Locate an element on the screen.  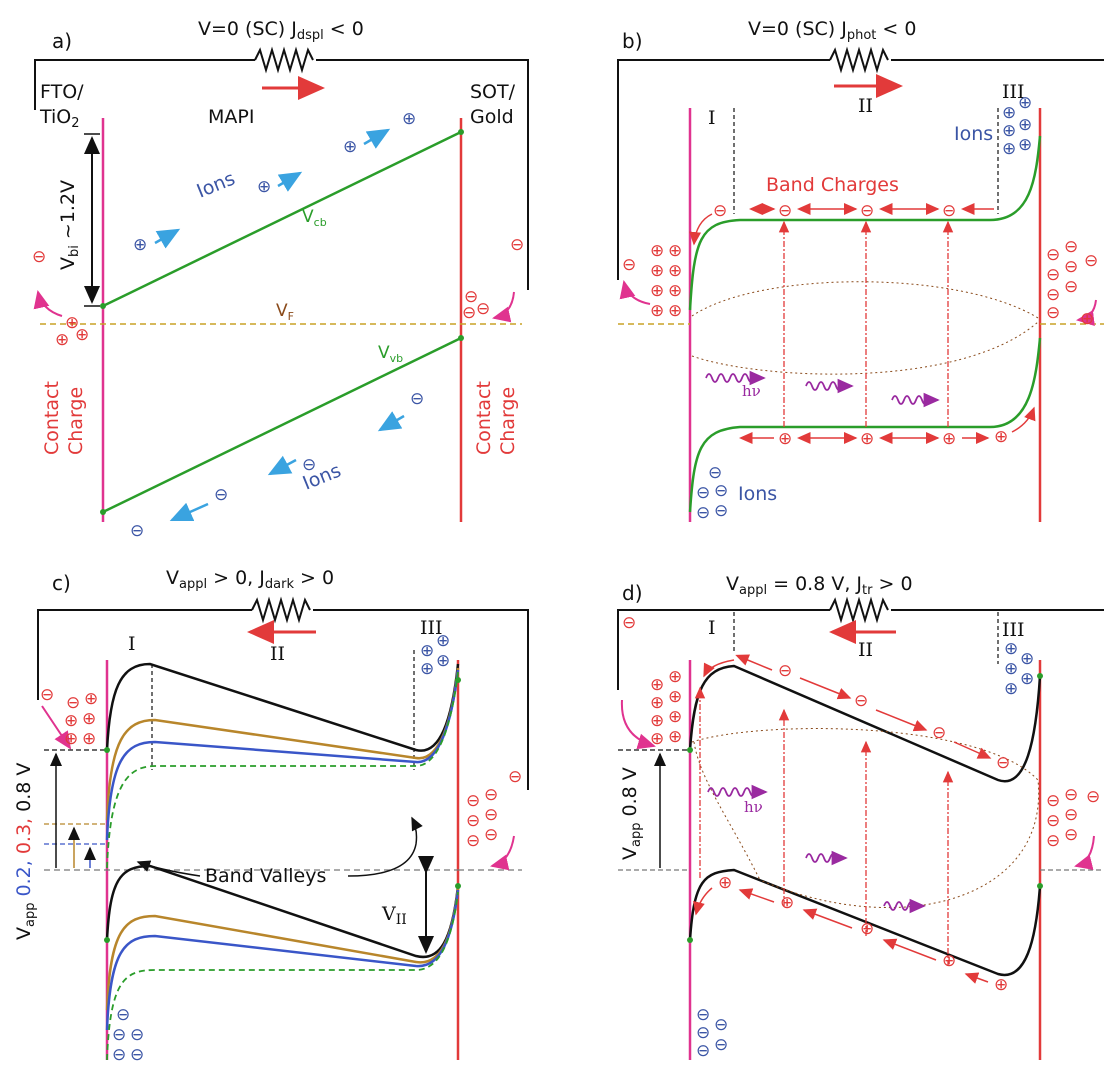
panel-c-label: c) is located at coordinates (61, 583).